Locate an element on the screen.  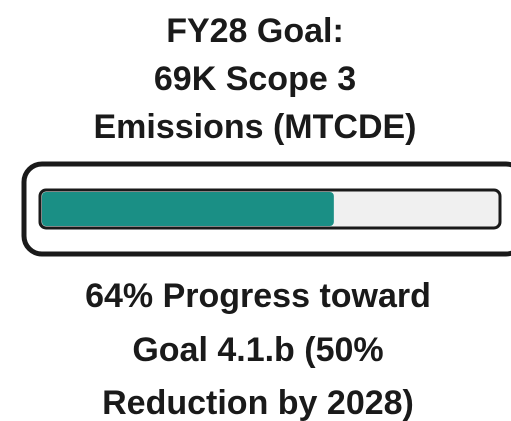
progress-fill is located at coordinates (188, 209).